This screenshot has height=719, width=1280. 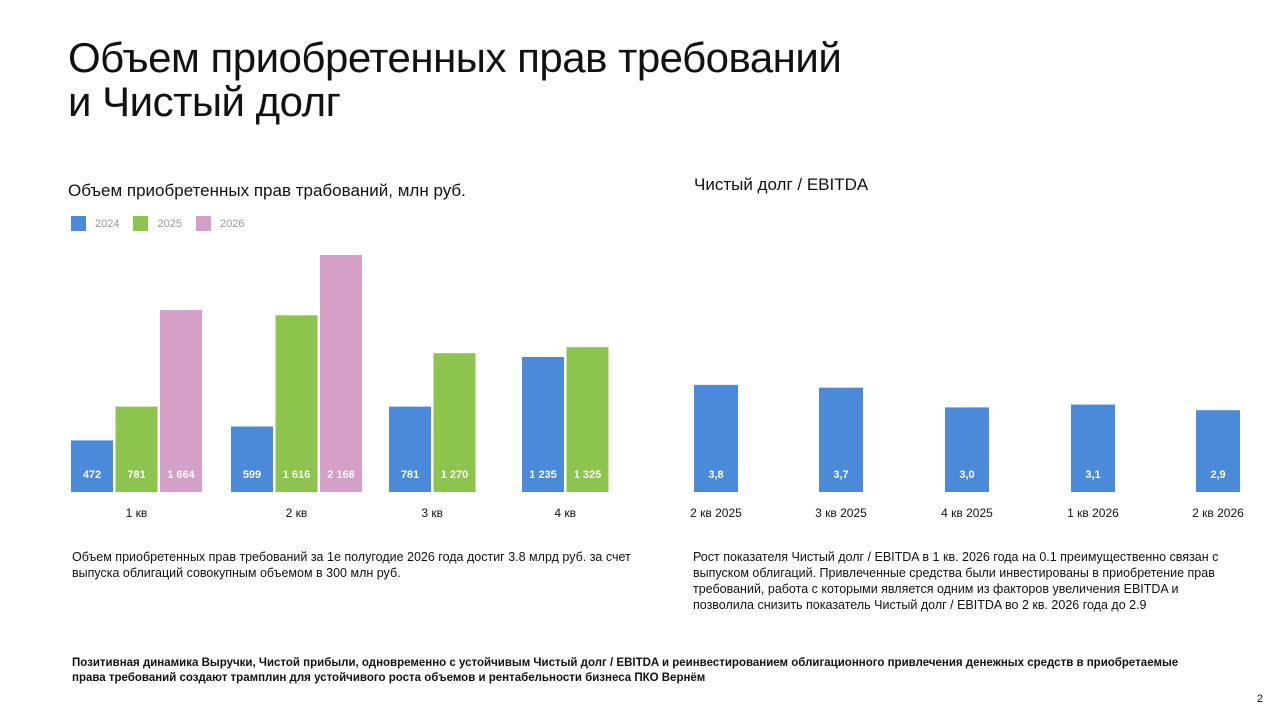 I want to click on legend-label-2024: 2024, so click(x=107, y=223).